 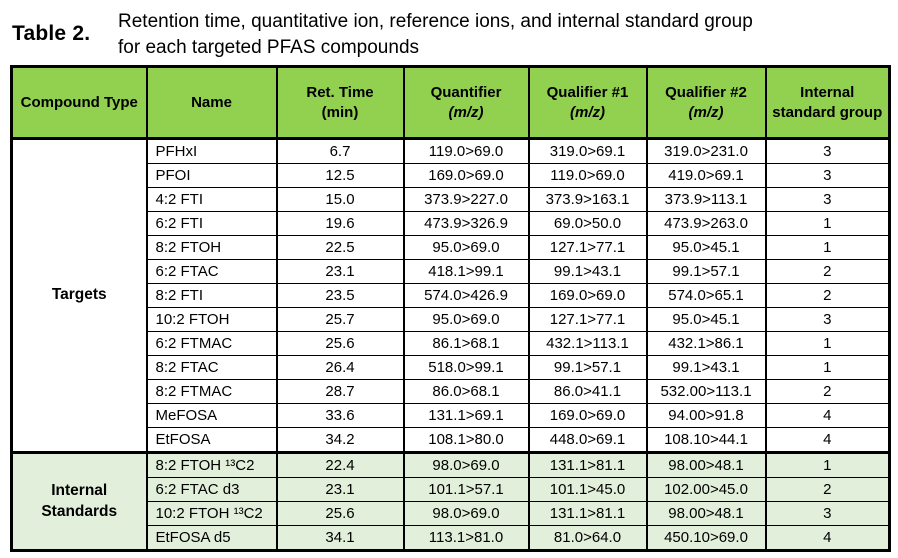 What do you see at coordinates (340, 489) in the screenshot?
I see `cell-ret-time: 23.1` at bounding box center [340, 489].